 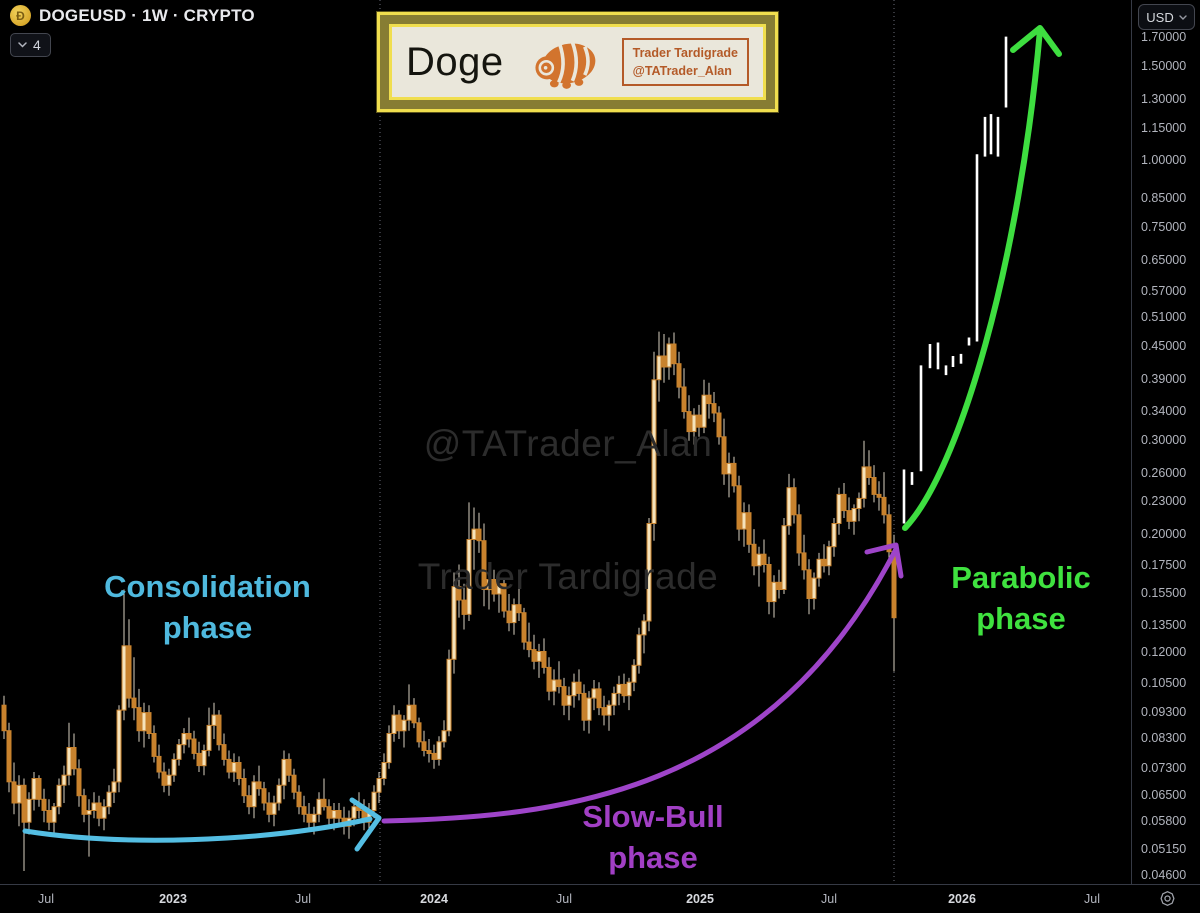 I want to click on parabolic-phase-line2: phase, so click(x=1021, y=618).